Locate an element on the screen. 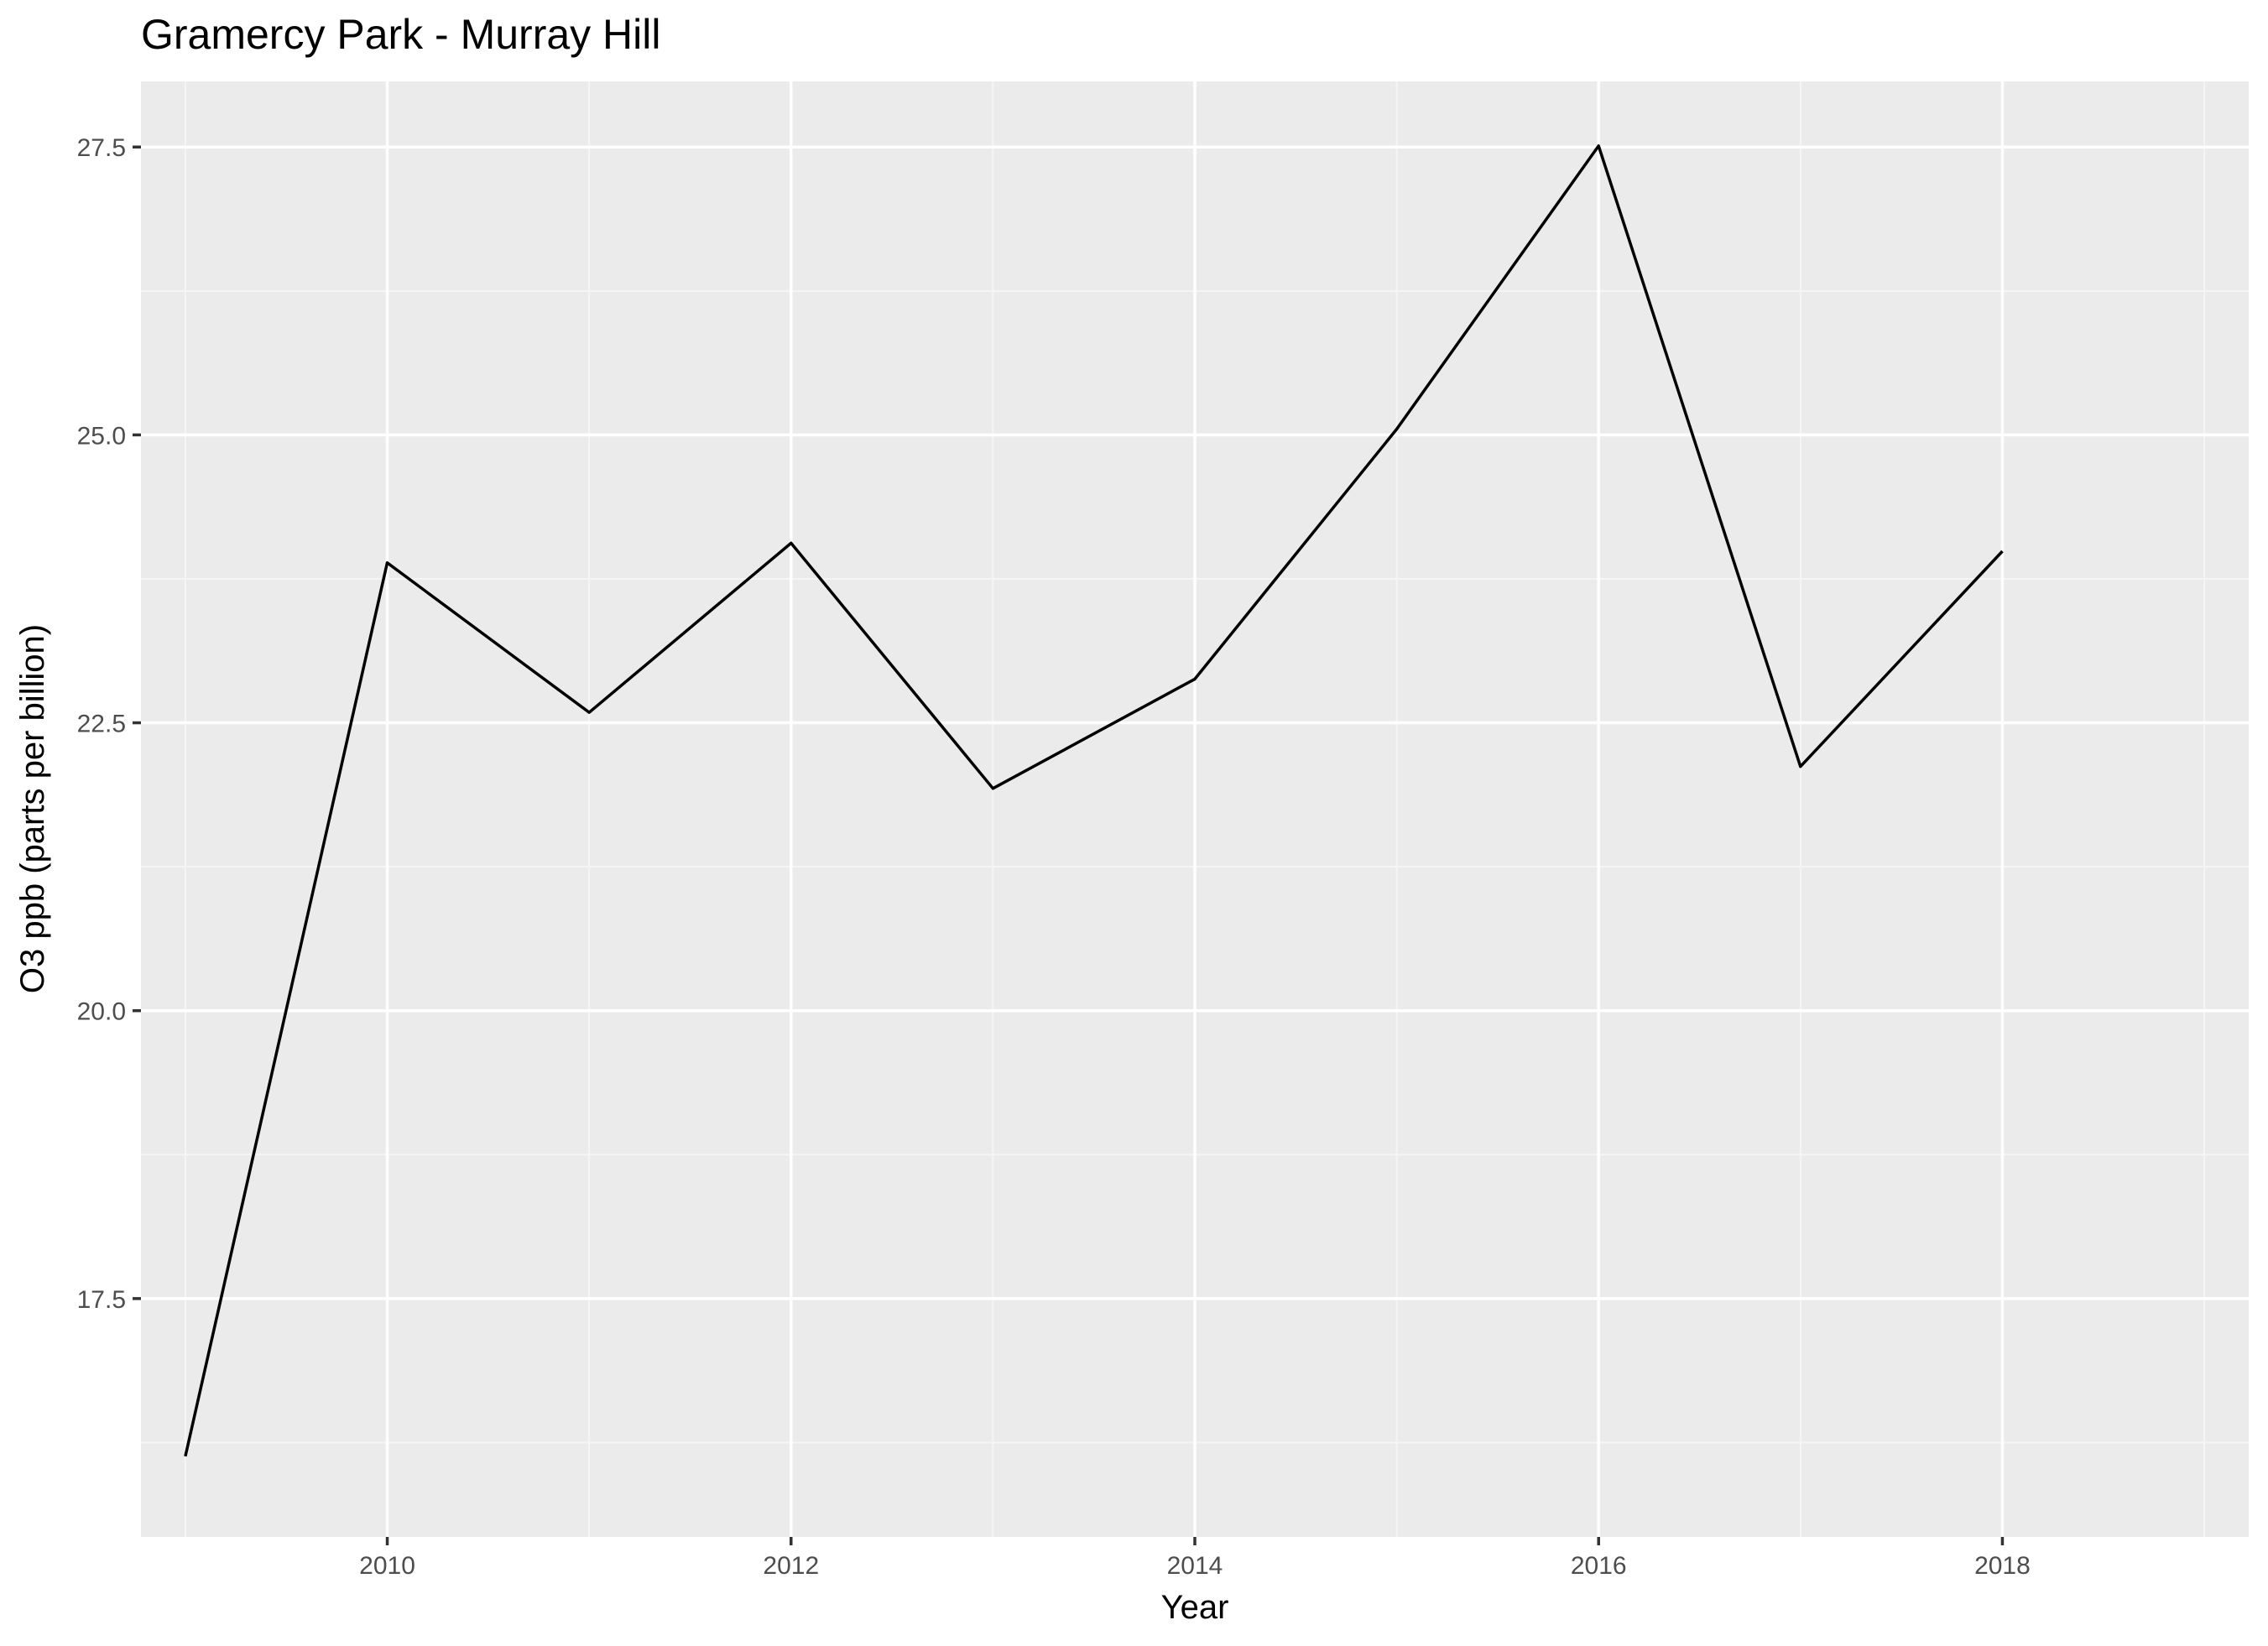  x-axis-title: Year is located at coordinates (1195, 1608).